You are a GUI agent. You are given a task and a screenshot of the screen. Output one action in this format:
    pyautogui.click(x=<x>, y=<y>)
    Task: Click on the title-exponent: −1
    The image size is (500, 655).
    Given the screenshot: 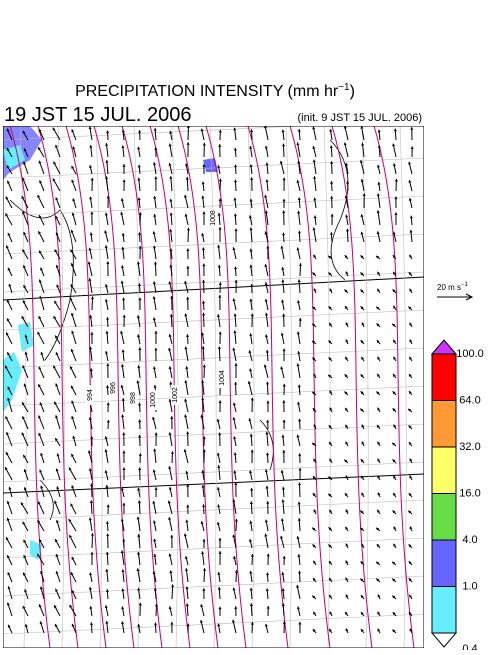 What is the action you would take?
    pyautogui.click(x=344, y=87)
    